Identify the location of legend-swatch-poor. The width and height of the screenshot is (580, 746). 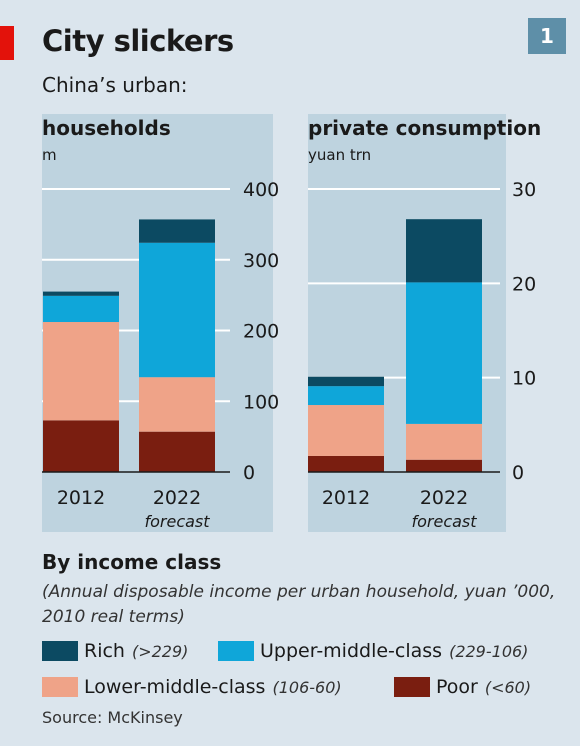
(412, 687).